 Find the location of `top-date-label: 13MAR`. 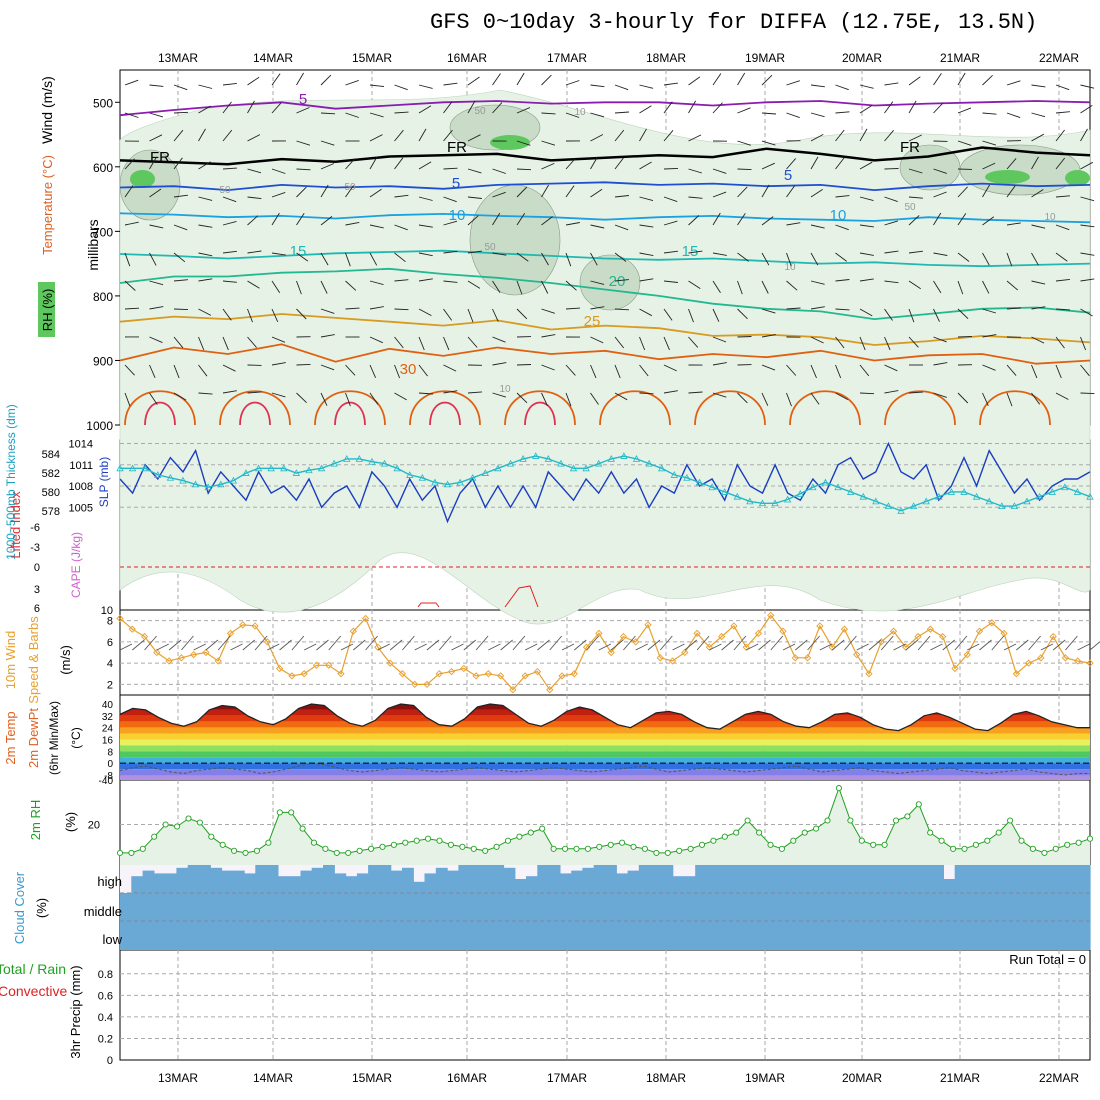

top-date-label: 13MAR is located at coordinates (178, 58).